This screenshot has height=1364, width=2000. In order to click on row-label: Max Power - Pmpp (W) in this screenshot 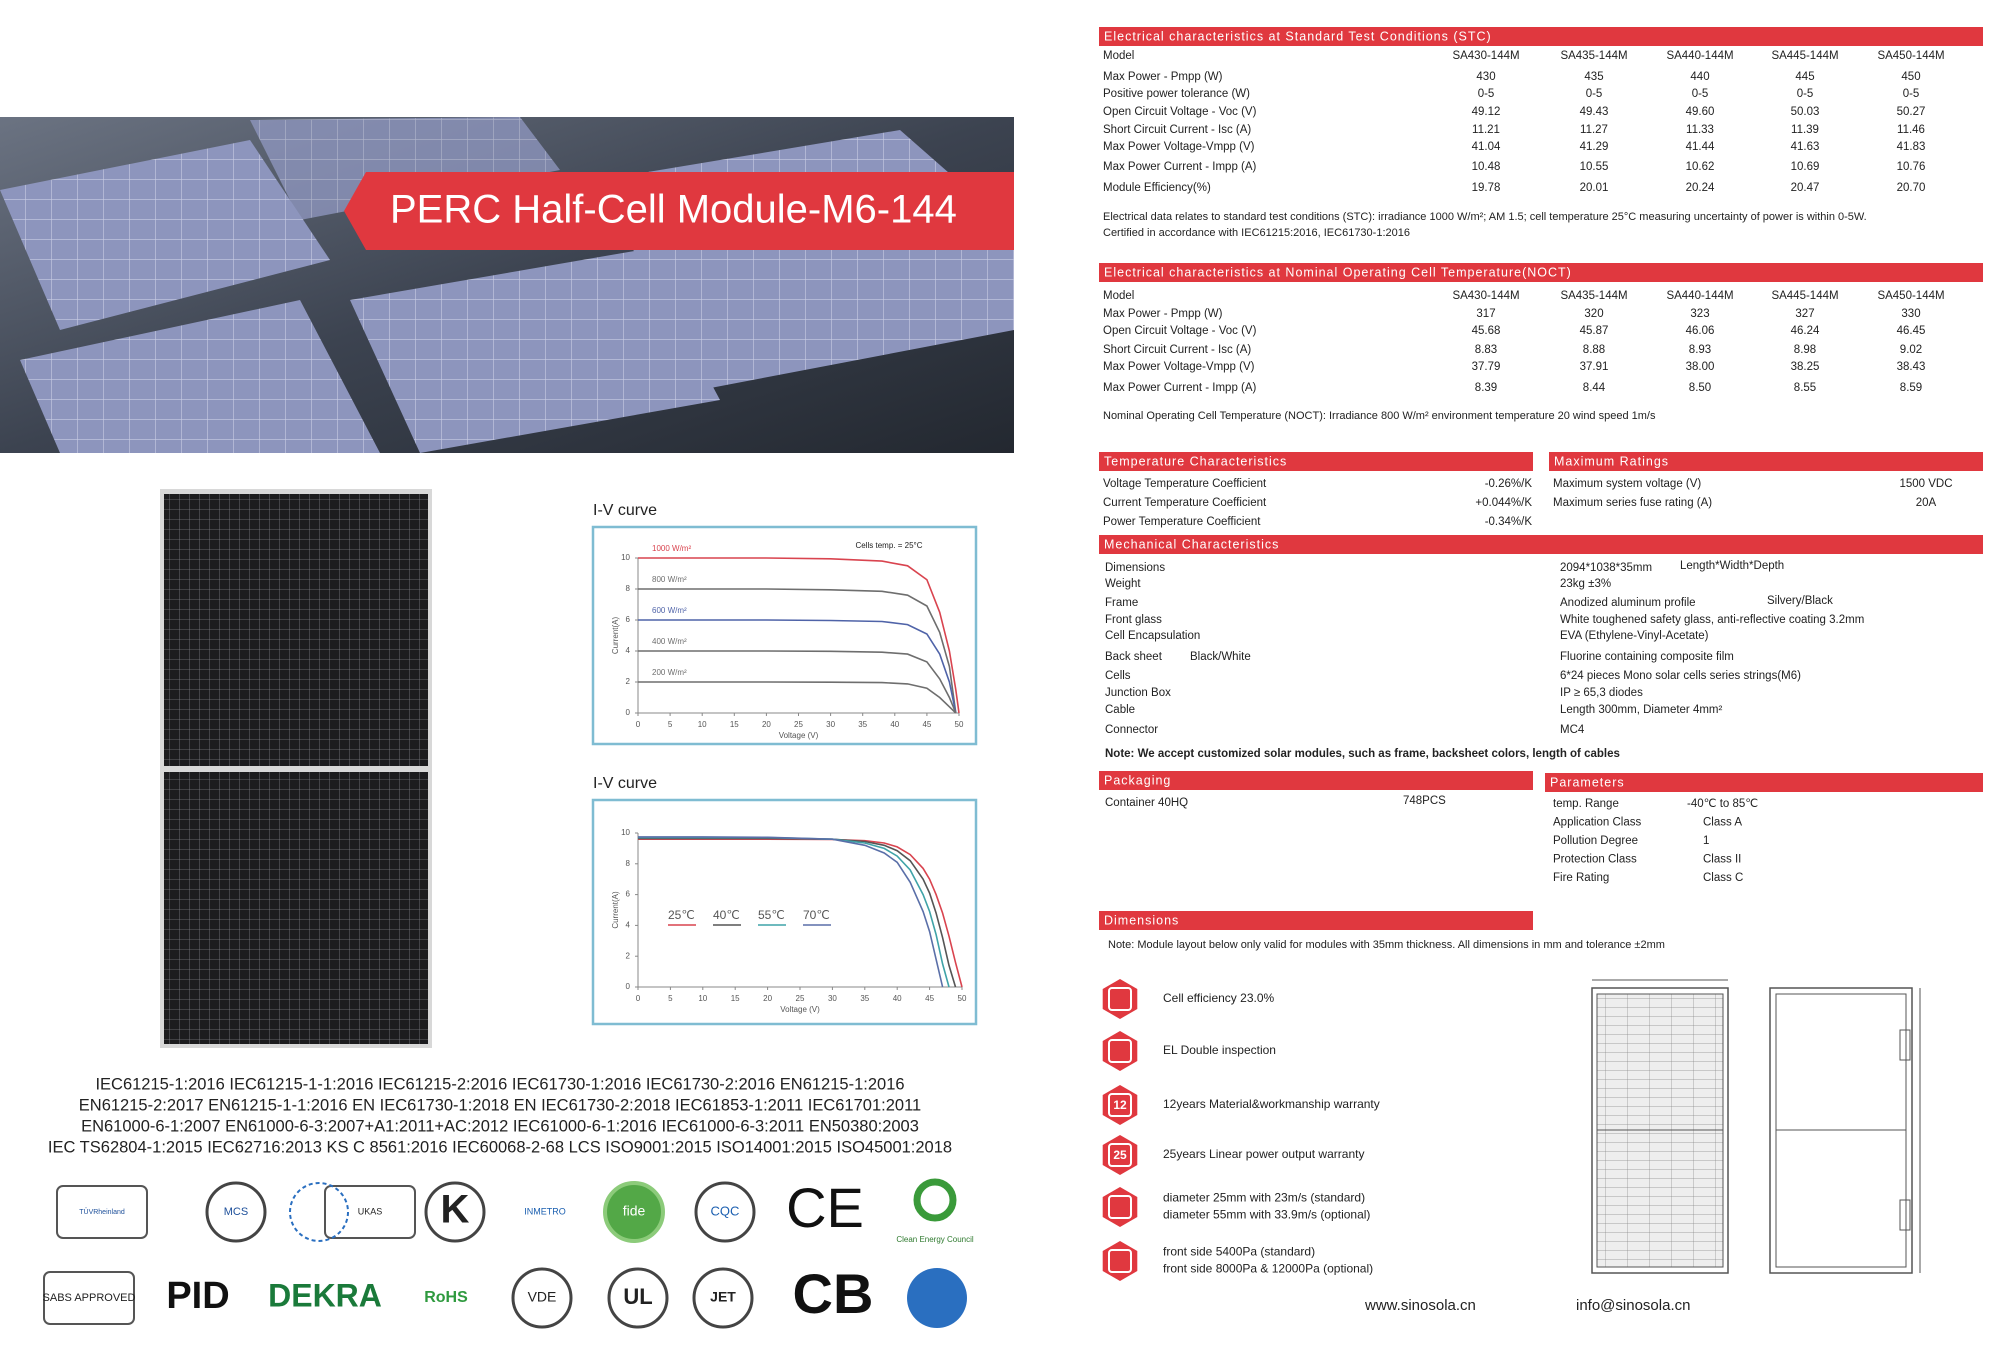, I will do `click(1163, 314)`.